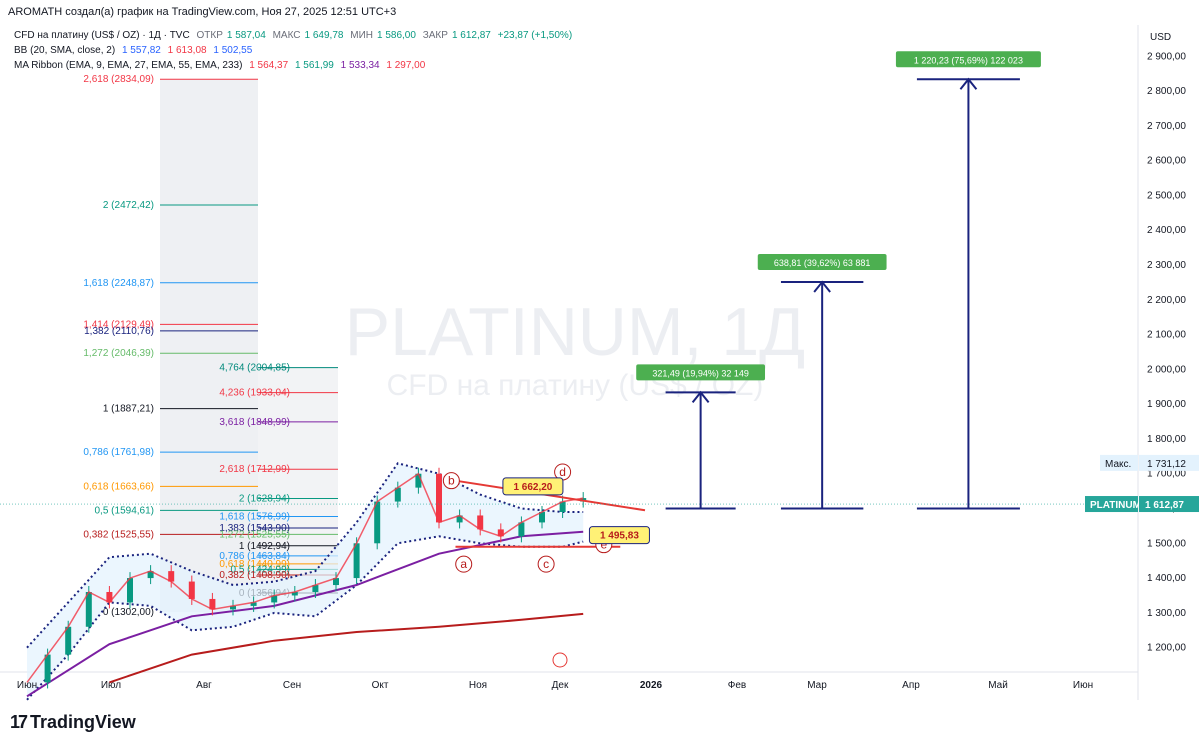 This screenshot has height=747, width=1200. Describe the element at coordinates (406, 65) in the screenshot. I see `legend-ma-value: 1 297,00` at that location.